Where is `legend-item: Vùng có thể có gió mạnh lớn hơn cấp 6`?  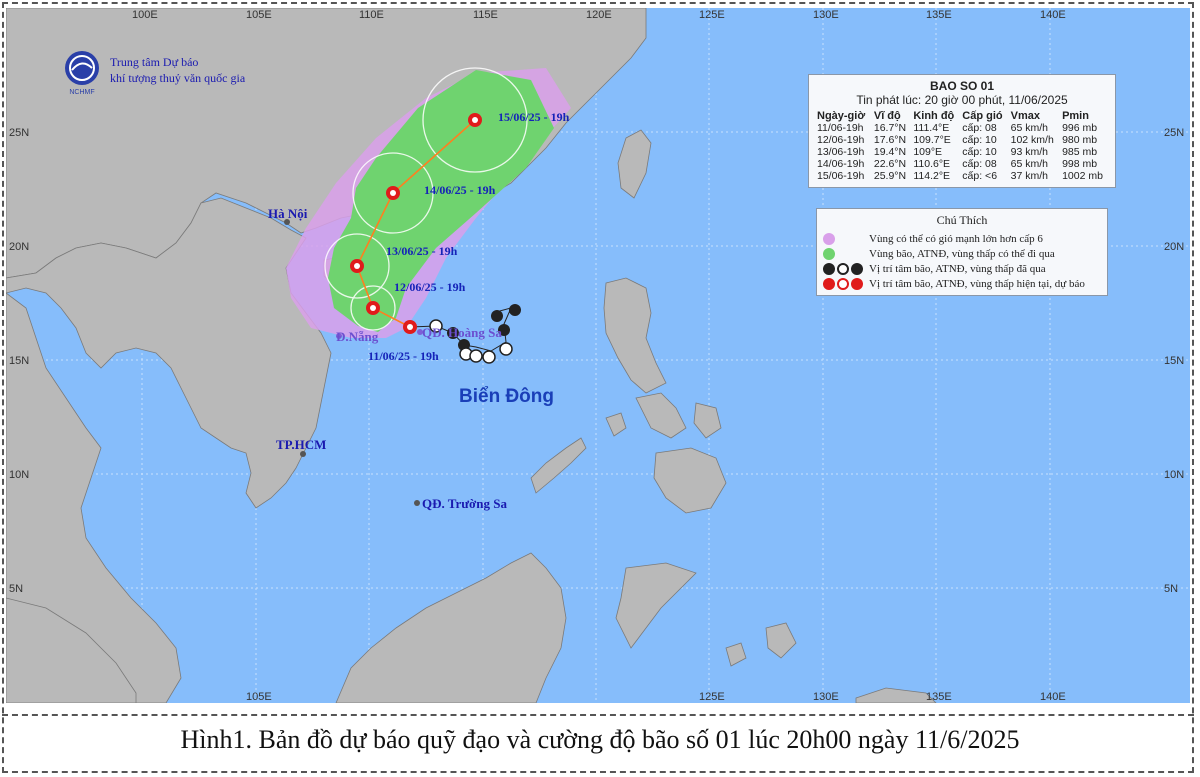
legend-item: Vùng có thể có gió mạnh lớn hơn cấp 6 is located at coordinates (962, 238).